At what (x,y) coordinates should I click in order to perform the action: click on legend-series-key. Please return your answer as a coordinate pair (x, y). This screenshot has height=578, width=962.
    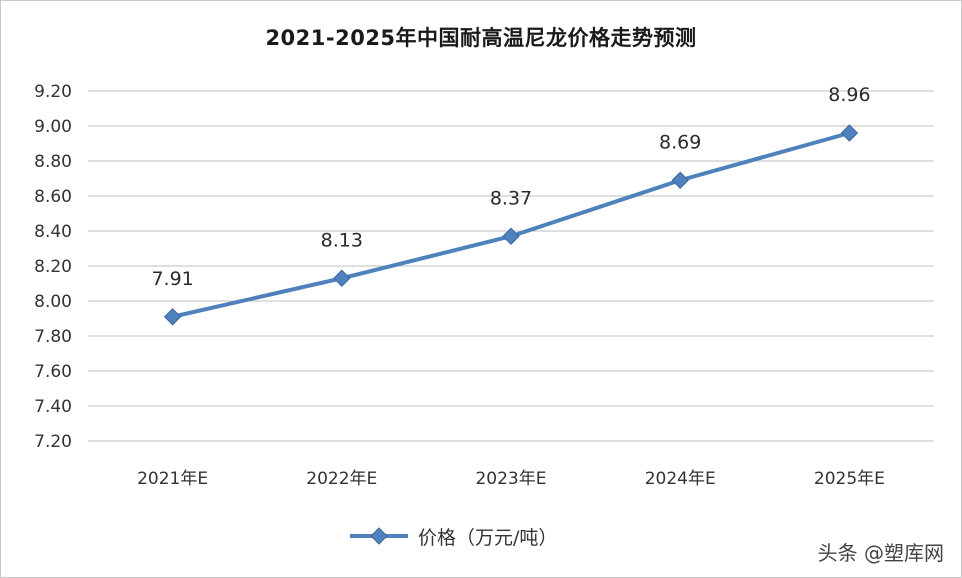
    Looking at the image, I should click on (379, 536).